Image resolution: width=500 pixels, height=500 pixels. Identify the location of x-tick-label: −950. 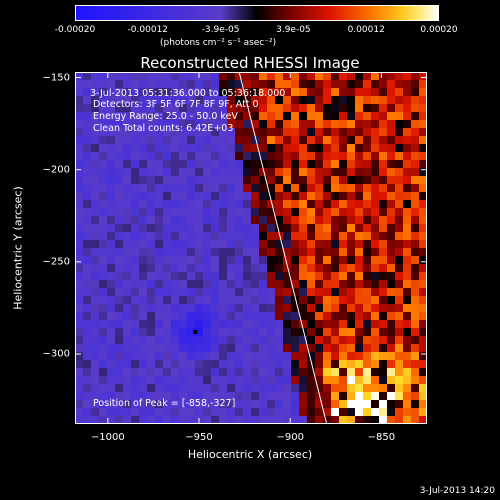
(199, 437).